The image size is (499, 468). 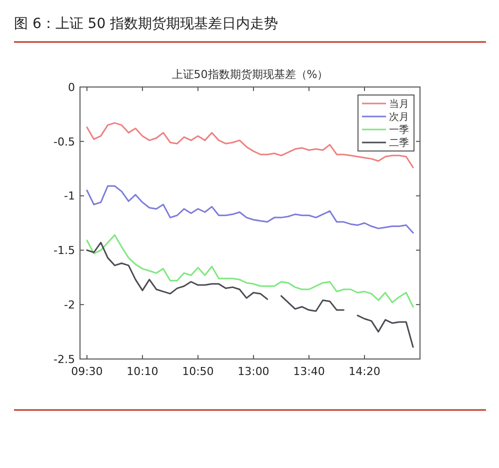 I want to click on chart-title: 图 6：上证 50 指数期货期现基差日内走势, so click(x=146, y=24).